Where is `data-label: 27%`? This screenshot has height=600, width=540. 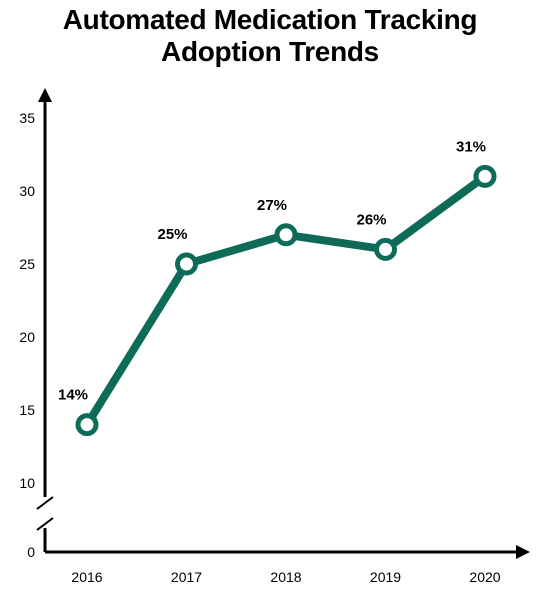
data-label: 27% is located at coordinates (272, 205).